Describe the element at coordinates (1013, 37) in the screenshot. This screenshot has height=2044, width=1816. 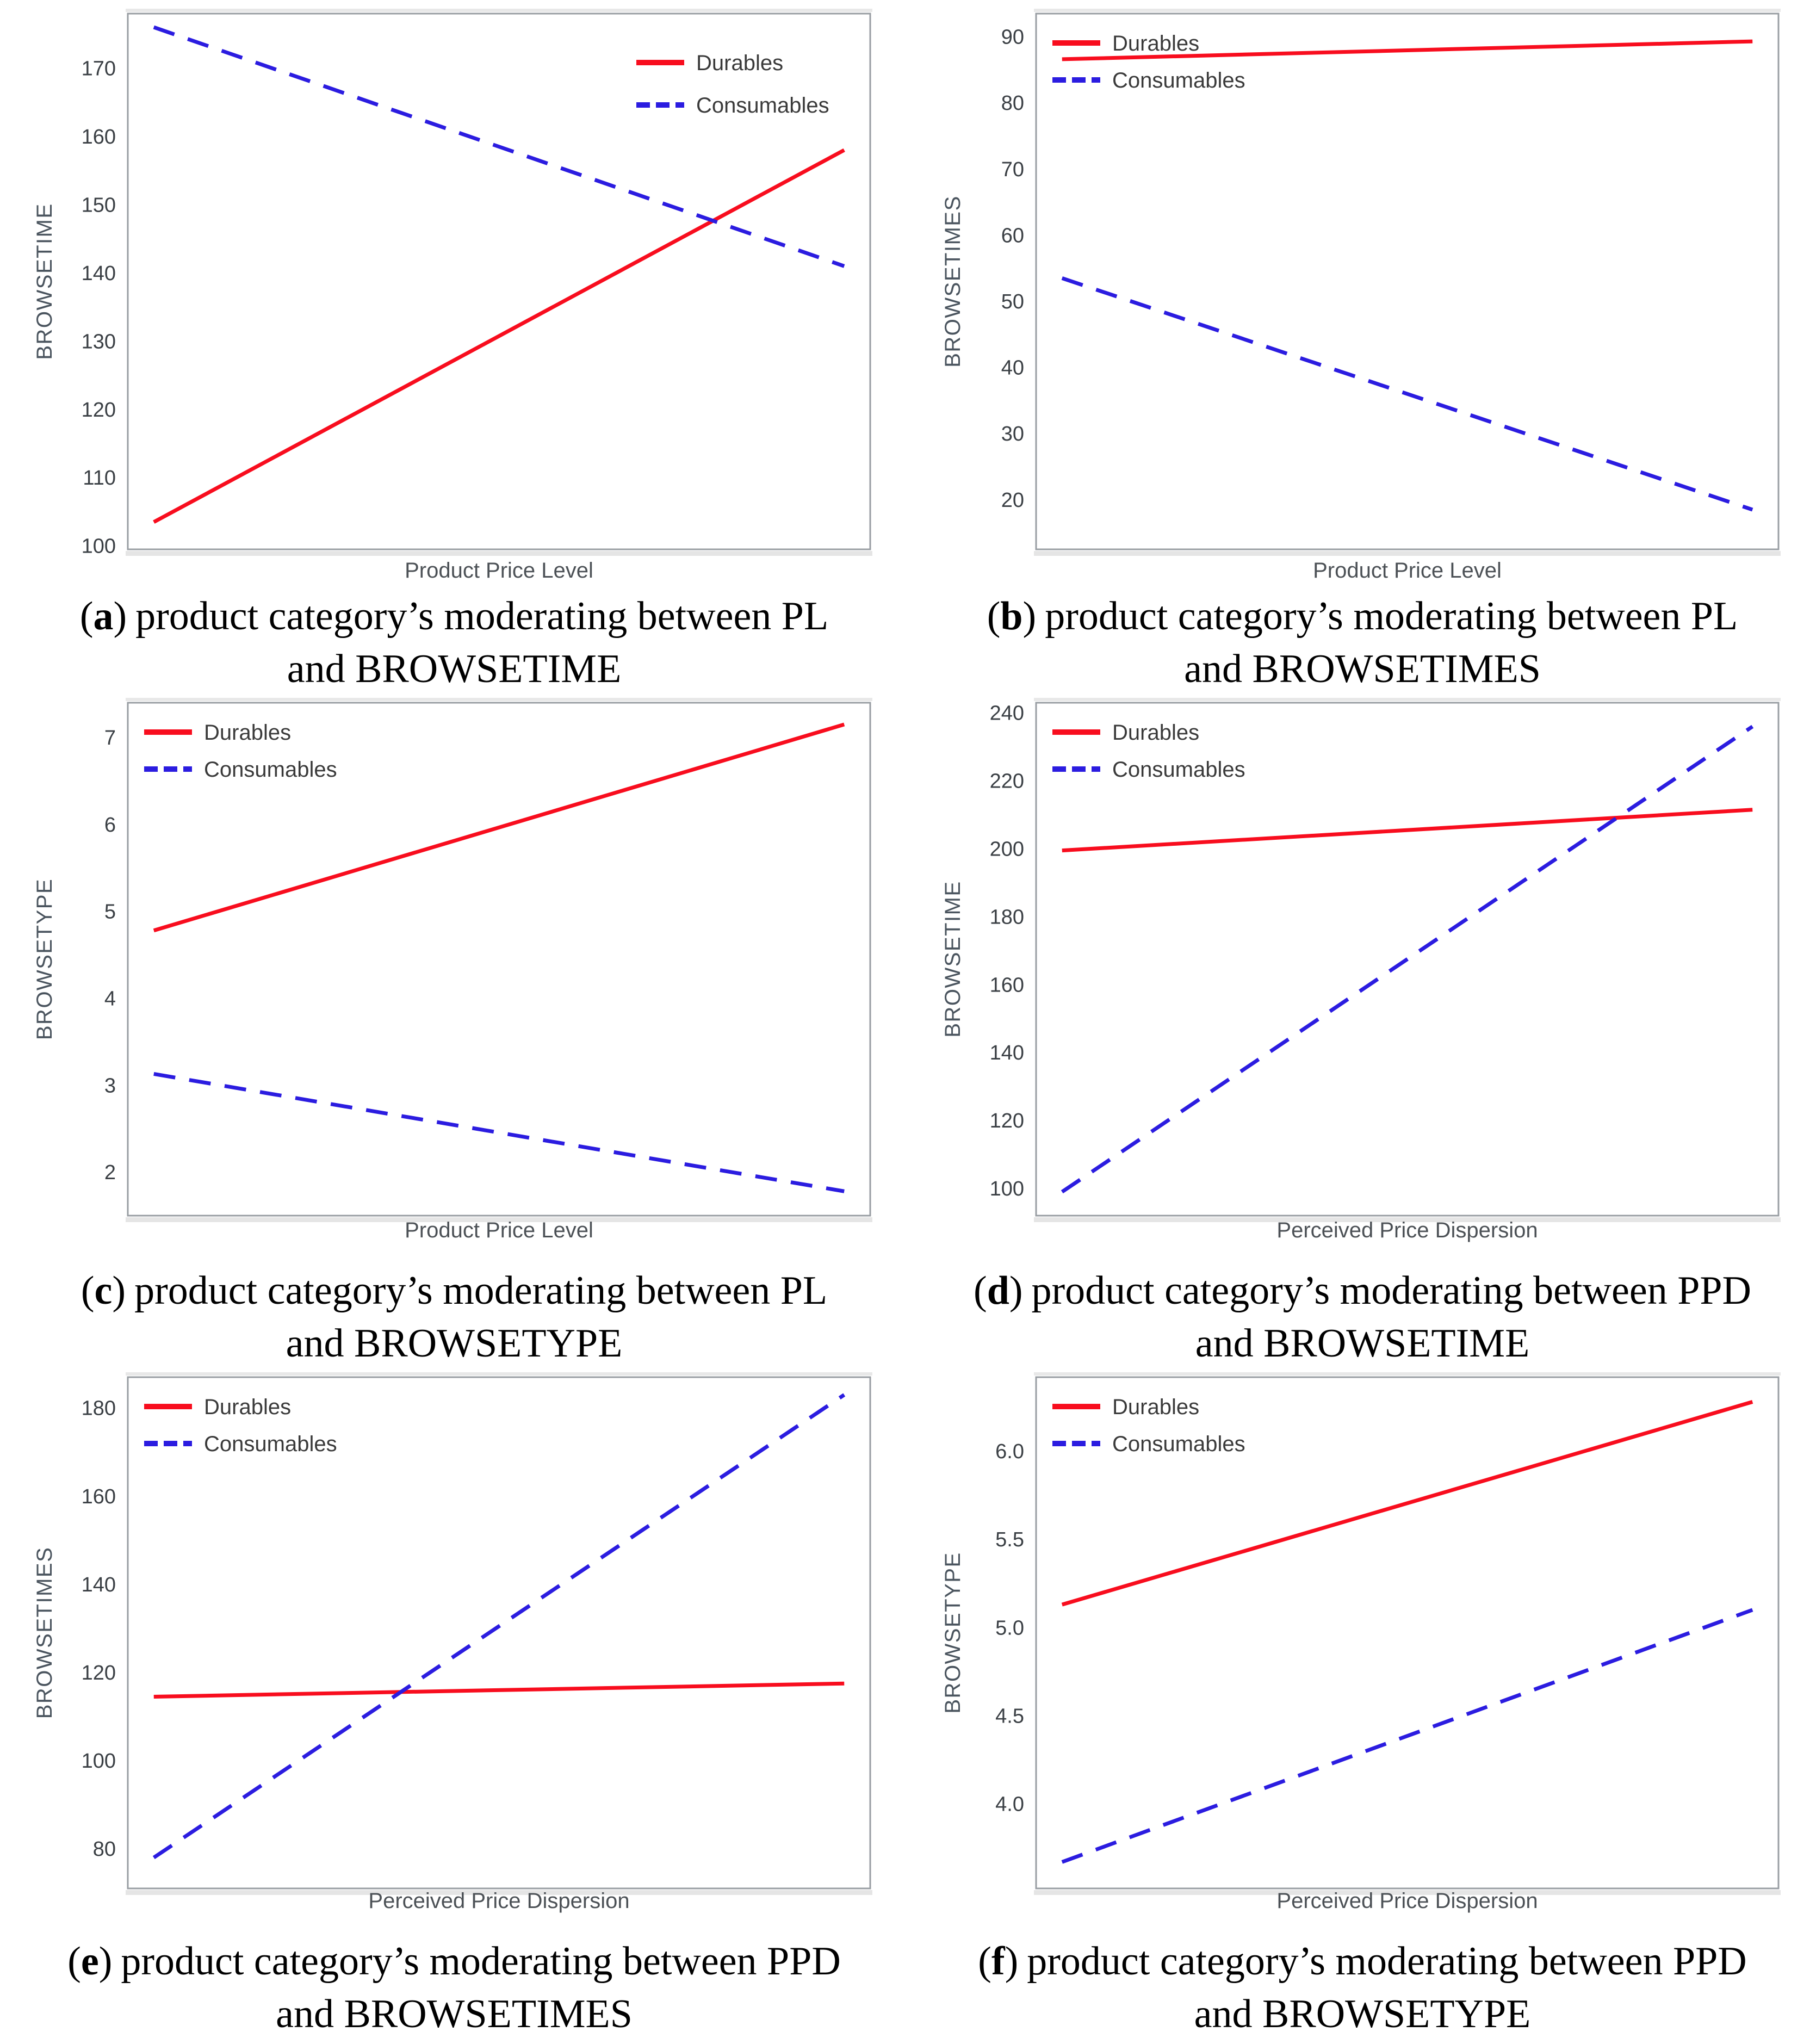
I see `y-tick-label: 90` at that location.